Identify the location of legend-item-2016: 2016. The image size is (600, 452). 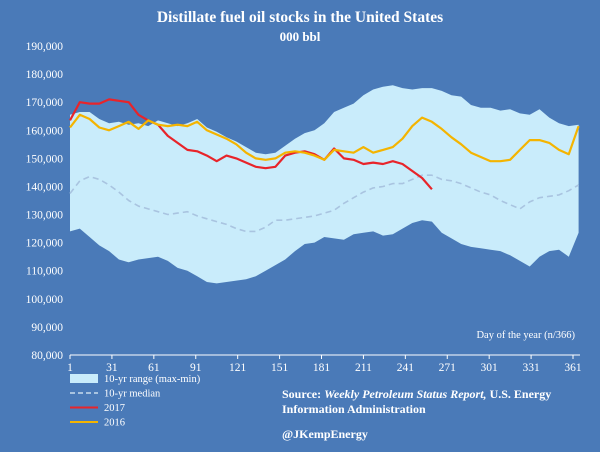
(97, 423).